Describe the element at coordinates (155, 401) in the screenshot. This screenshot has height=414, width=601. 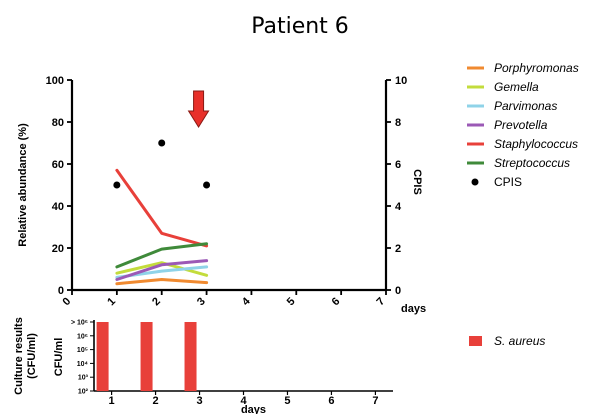
I see `bottom-x-tick-label: 2` at that location.